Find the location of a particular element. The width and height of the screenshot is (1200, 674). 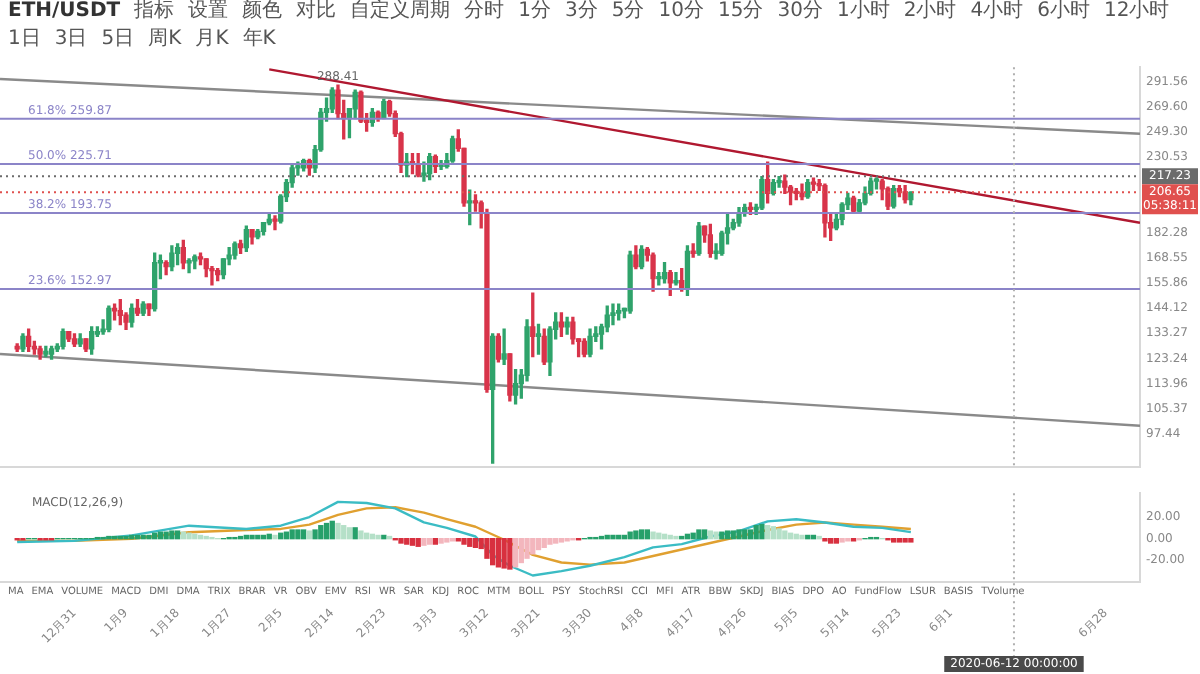

text: 2小时 is located at coordinates (930, 12).